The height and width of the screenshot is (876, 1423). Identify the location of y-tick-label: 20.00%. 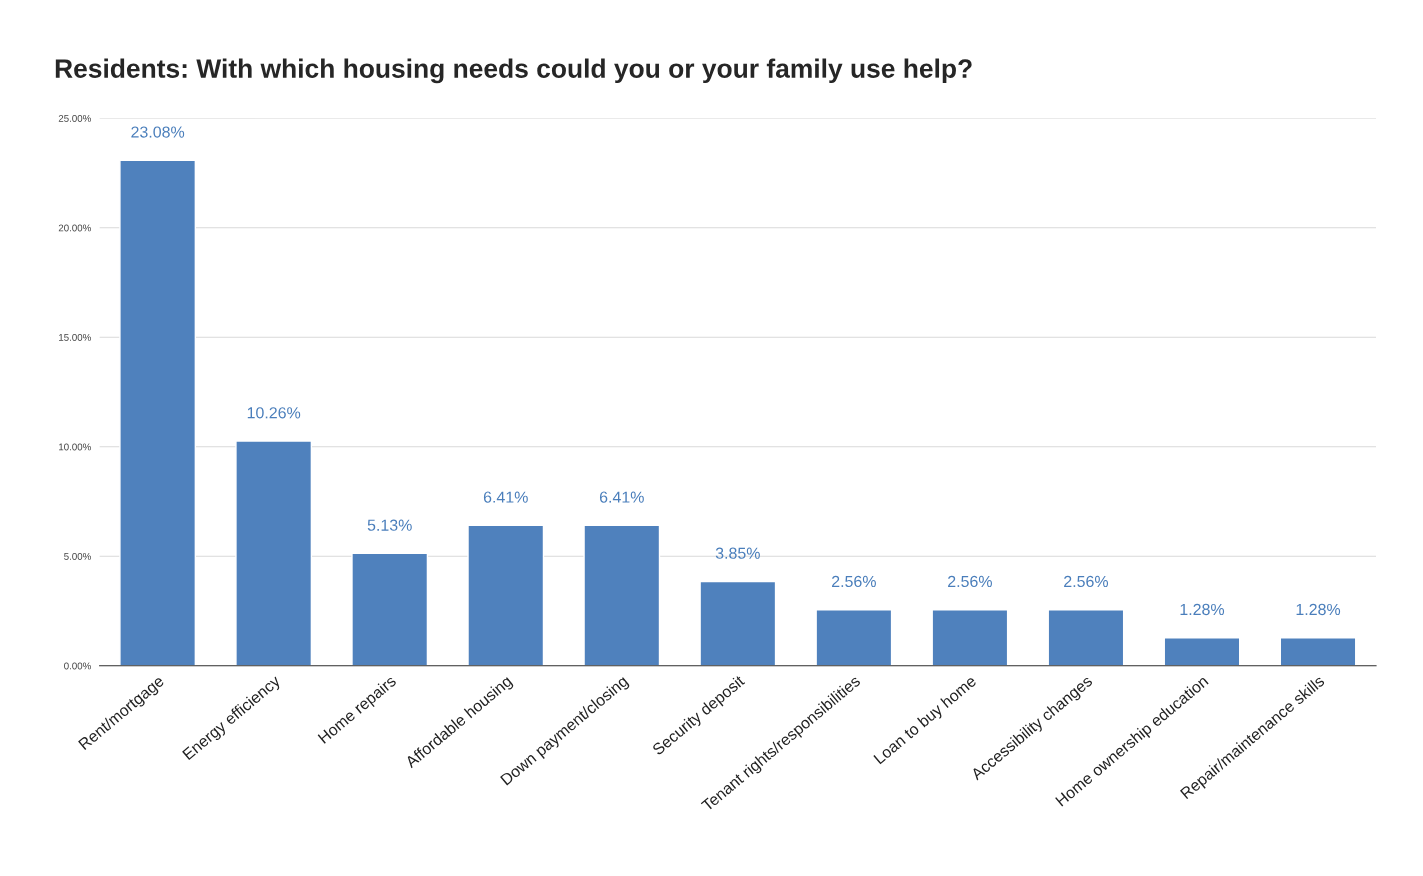
(74, 228).